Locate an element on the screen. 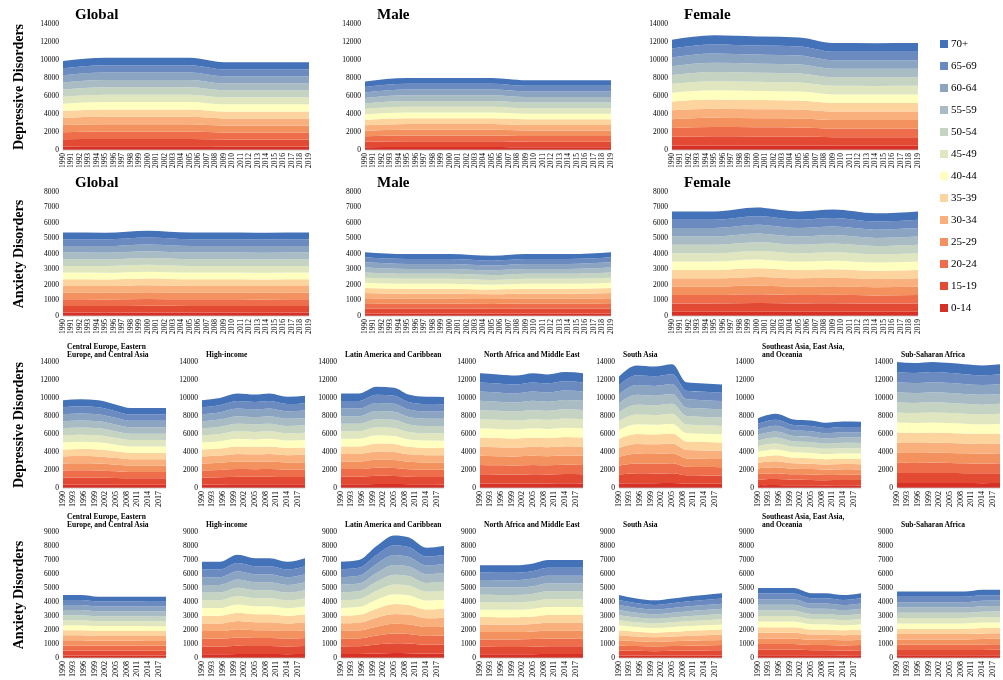 The height and width of the screenshot is (680, 1003). legend-label: 70+ is located at coordinates (960, 42).